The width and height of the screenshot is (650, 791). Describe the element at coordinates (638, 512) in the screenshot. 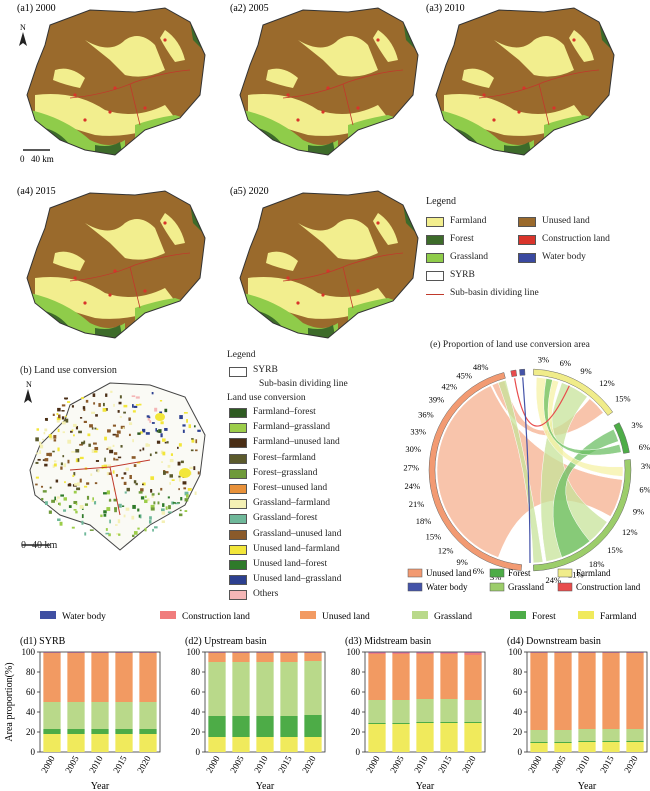

I see `chord-tick-grassland: 9%` at that location.